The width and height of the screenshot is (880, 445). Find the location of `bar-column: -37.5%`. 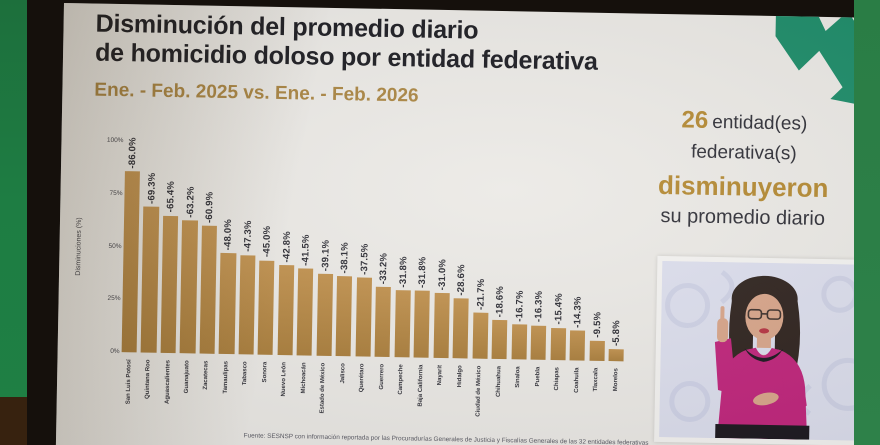

bar-column: -37.5% is located at coordinates (363, 300).